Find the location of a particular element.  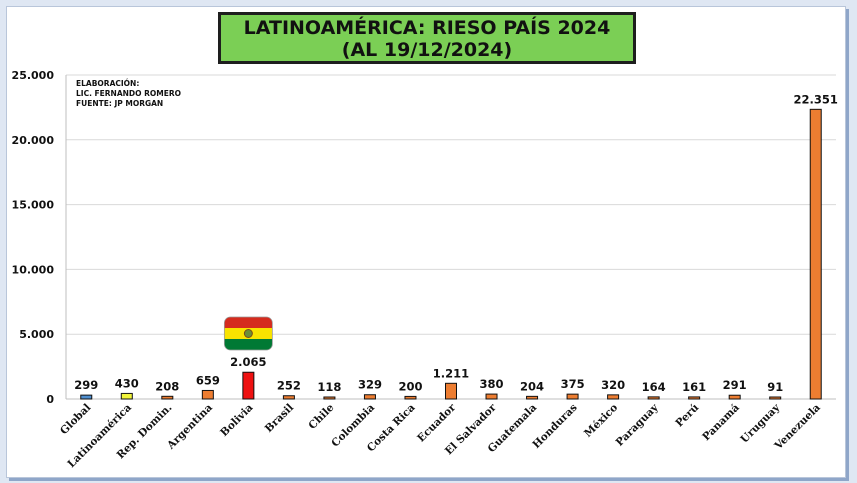

data-label: 161 is located at coordinates (694, 387).